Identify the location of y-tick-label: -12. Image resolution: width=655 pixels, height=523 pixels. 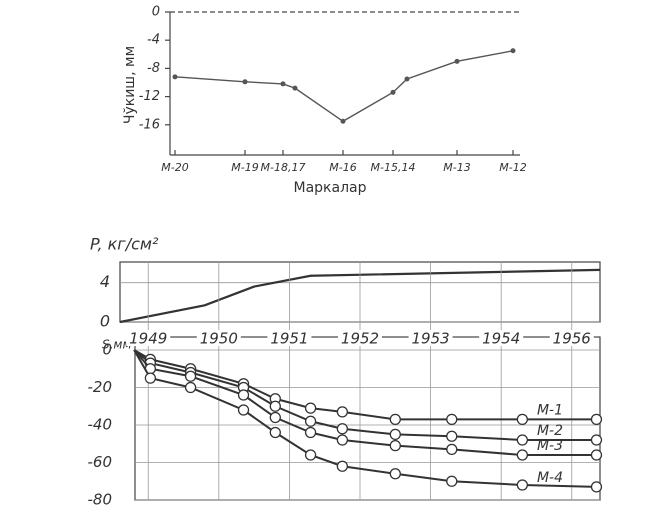
(149, 96).